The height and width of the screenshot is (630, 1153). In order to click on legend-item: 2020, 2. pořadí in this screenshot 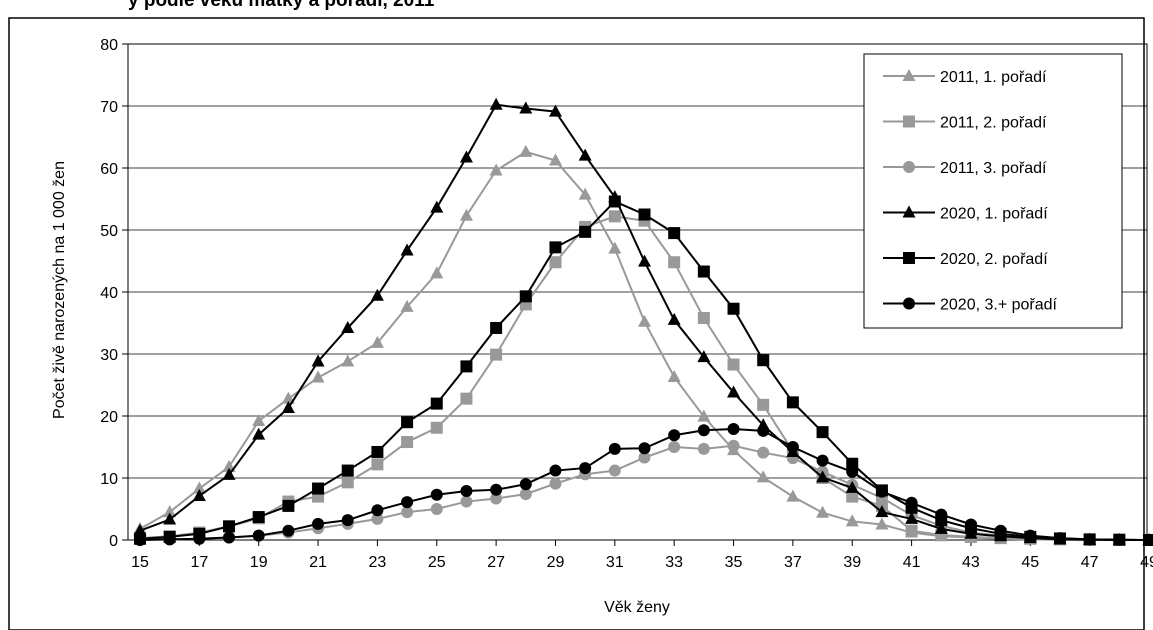, I will do `click(965, 259)`.